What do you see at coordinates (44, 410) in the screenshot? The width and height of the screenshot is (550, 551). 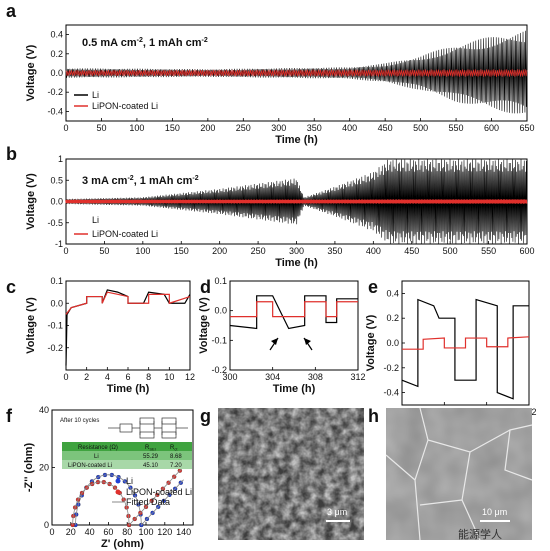 I see `y-tick-label: 40` at bounding box center [44, 410].